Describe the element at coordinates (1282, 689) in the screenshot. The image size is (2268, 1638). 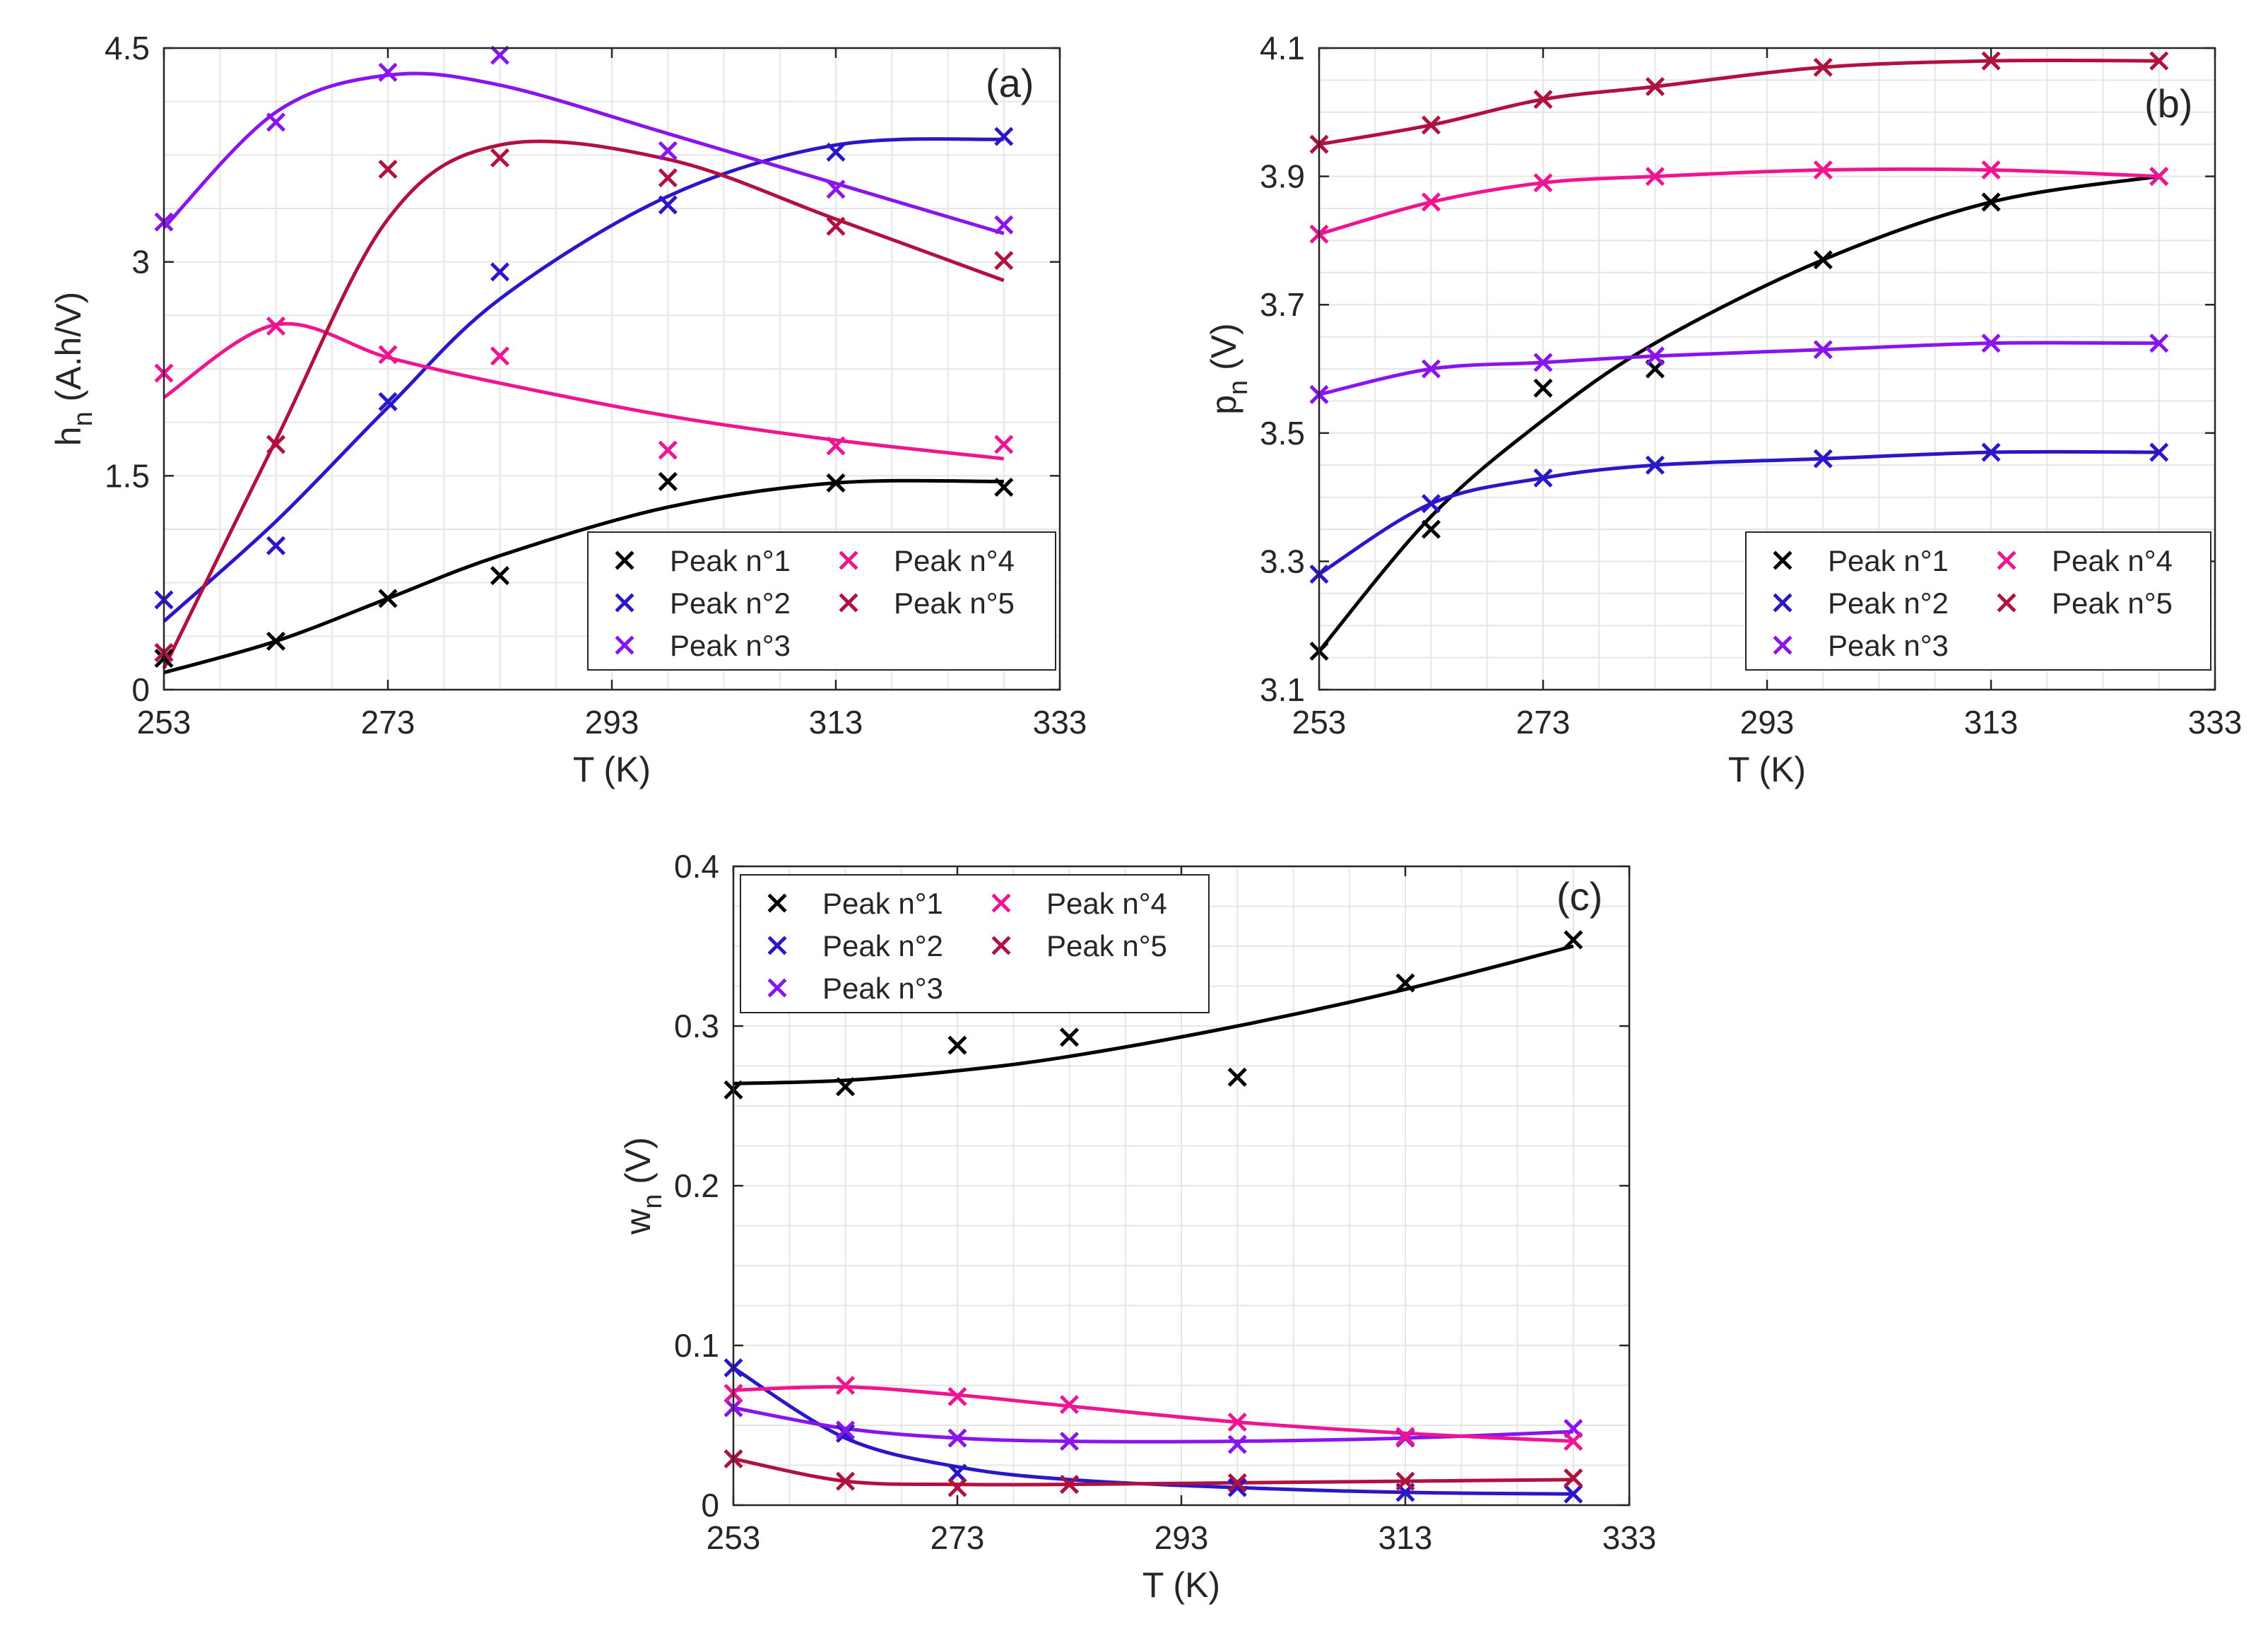
I see `y-tick-label: 3.1` at that location.